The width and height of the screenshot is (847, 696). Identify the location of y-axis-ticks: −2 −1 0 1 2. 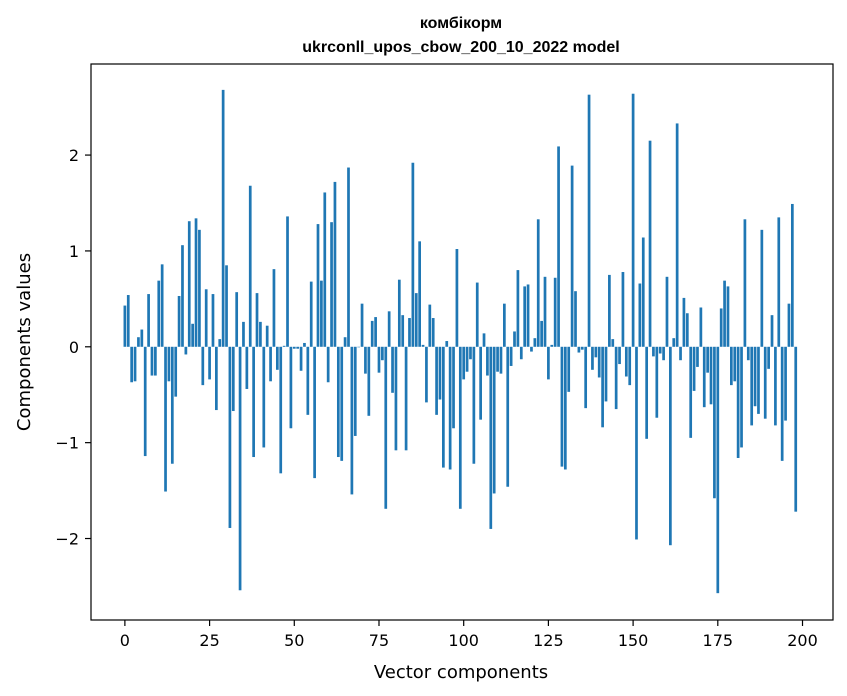
(73, 347).